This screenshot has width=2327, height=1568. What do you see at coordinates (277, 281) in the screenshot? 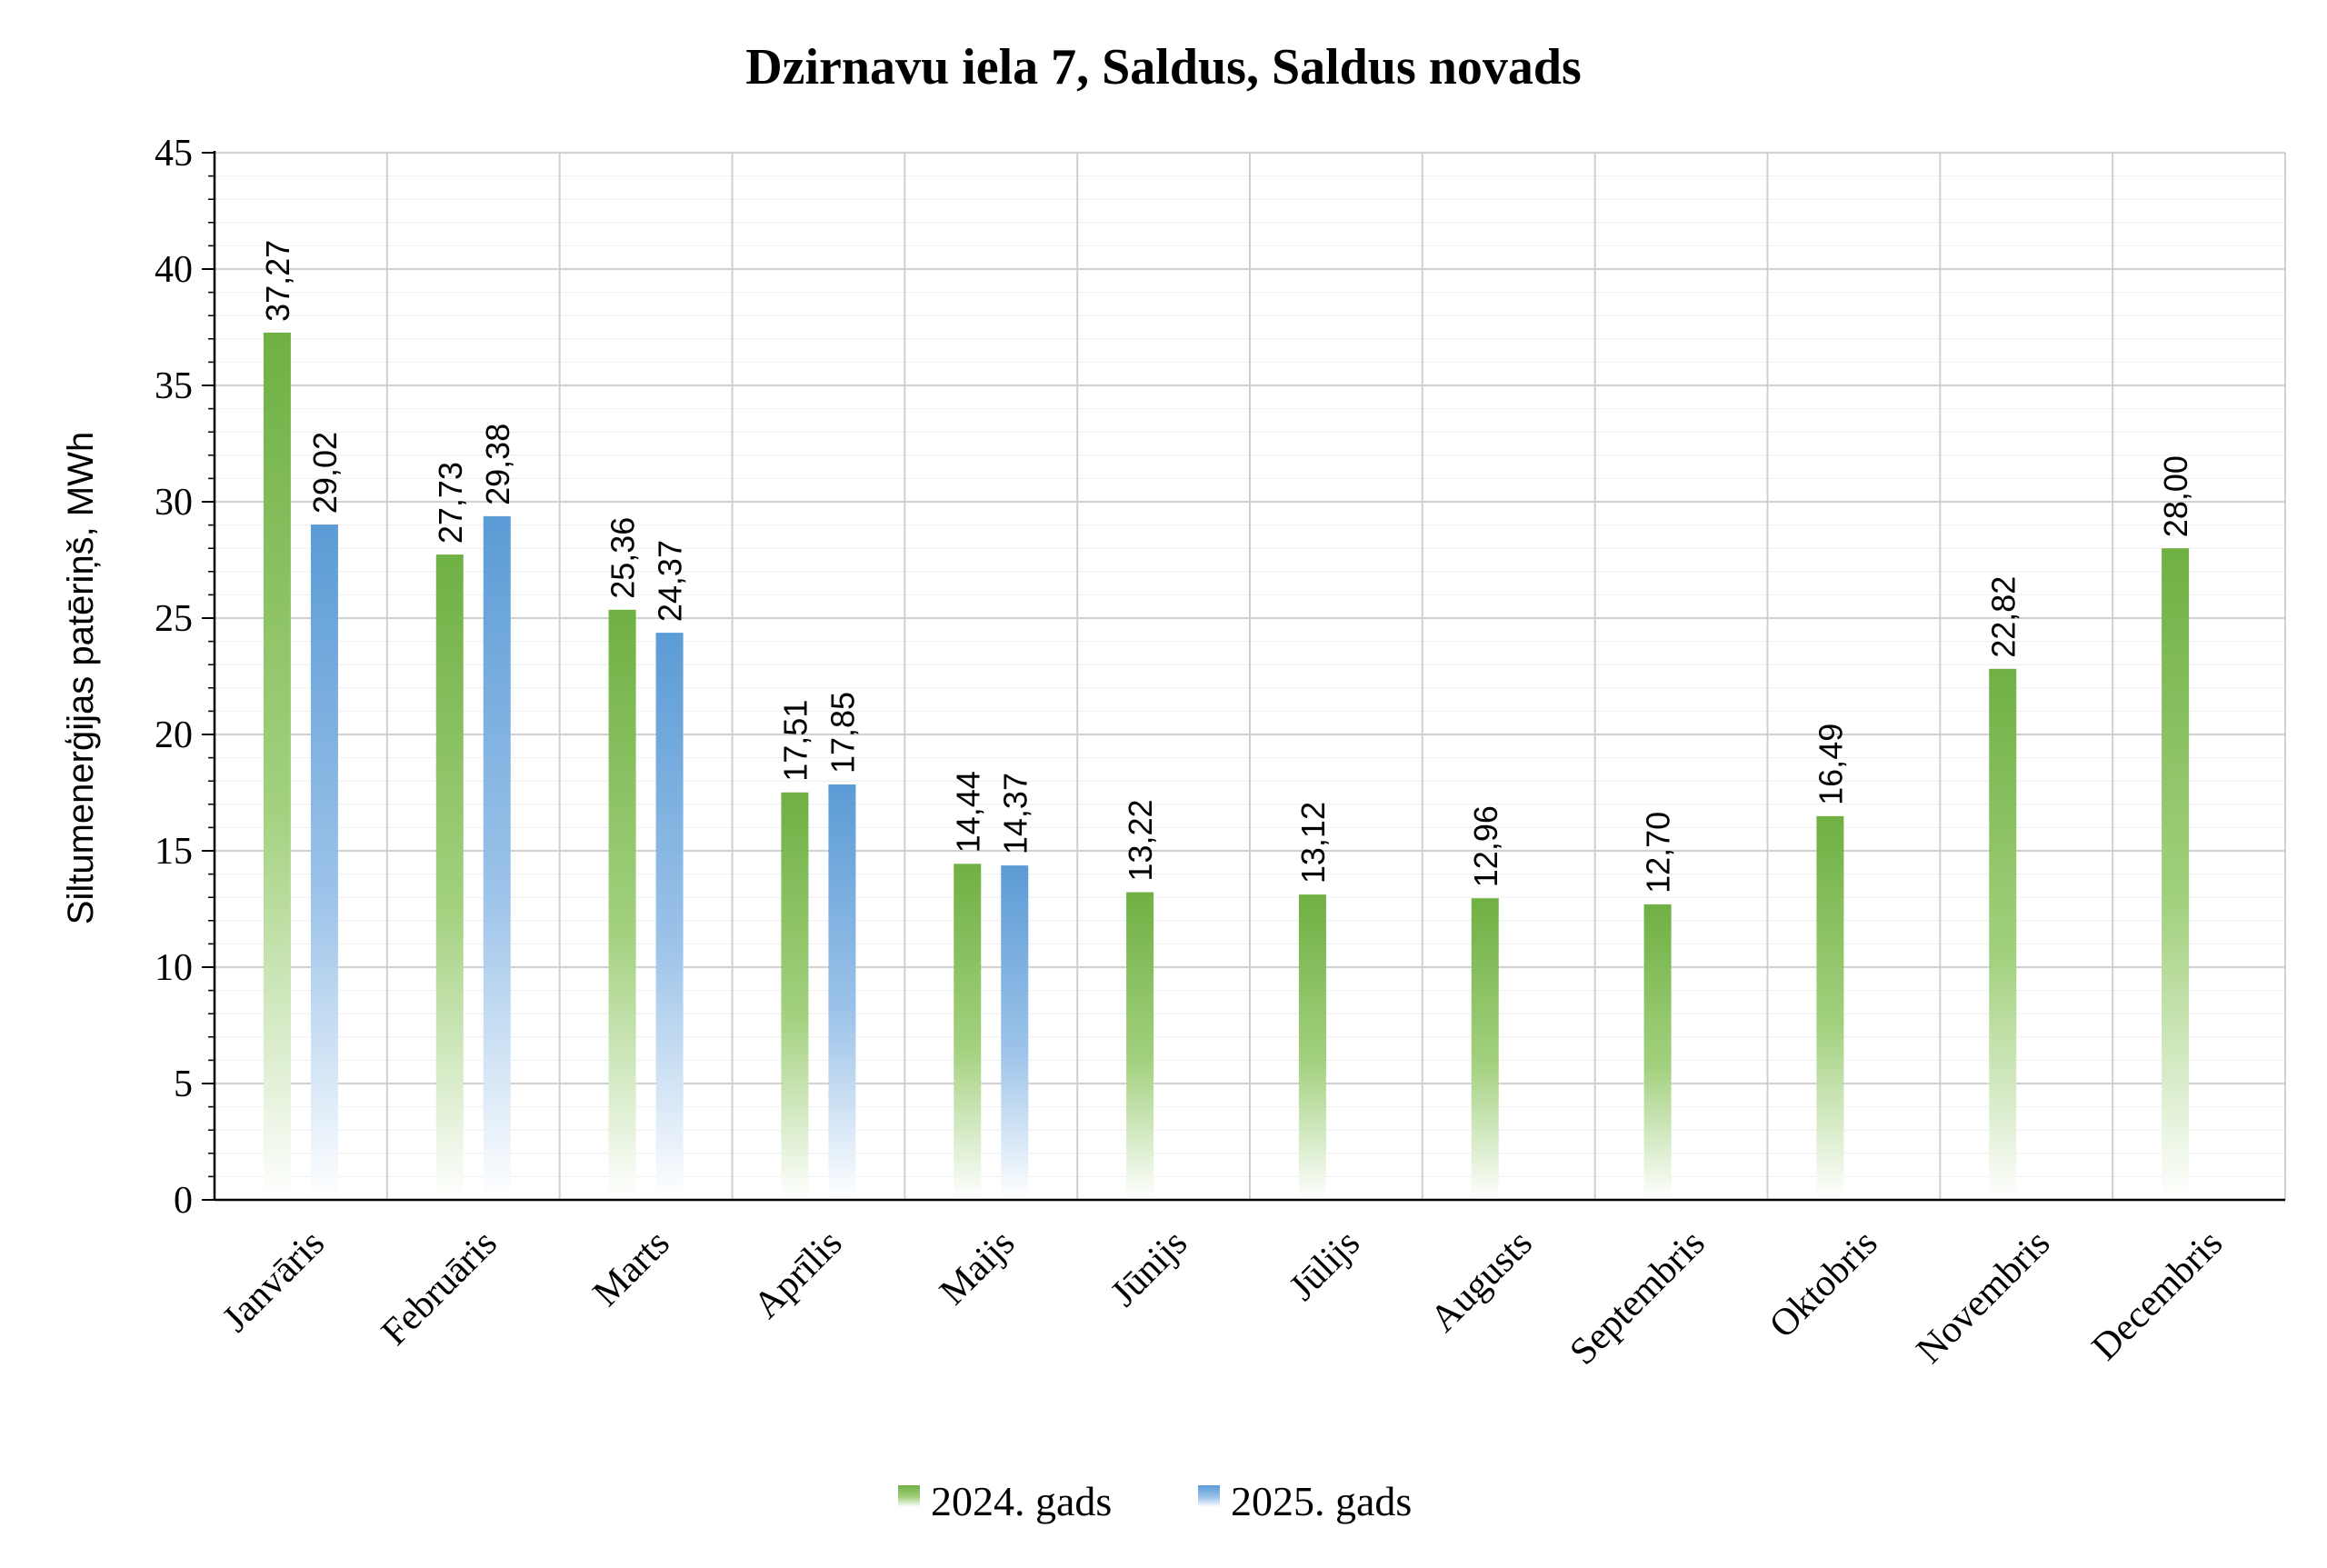
I see `data-label: 37,27` at bounding box center [277, 281].